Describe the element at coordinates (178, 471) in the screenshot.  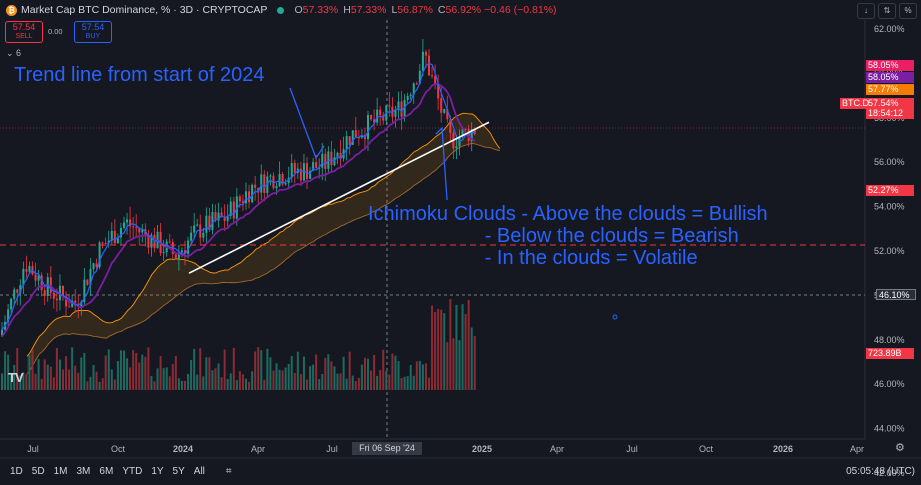
I see `range-5y: 5Y` at that location.